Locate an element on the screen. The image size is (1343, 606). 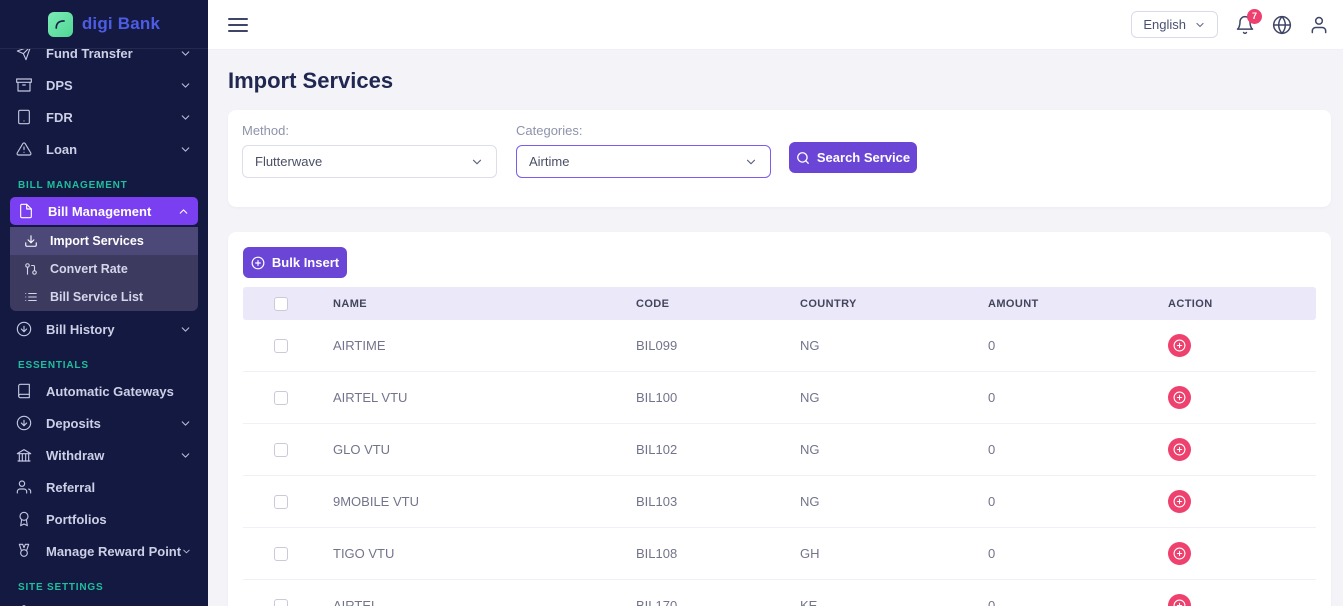
globe-icon is located at coordinates (1282, 24).